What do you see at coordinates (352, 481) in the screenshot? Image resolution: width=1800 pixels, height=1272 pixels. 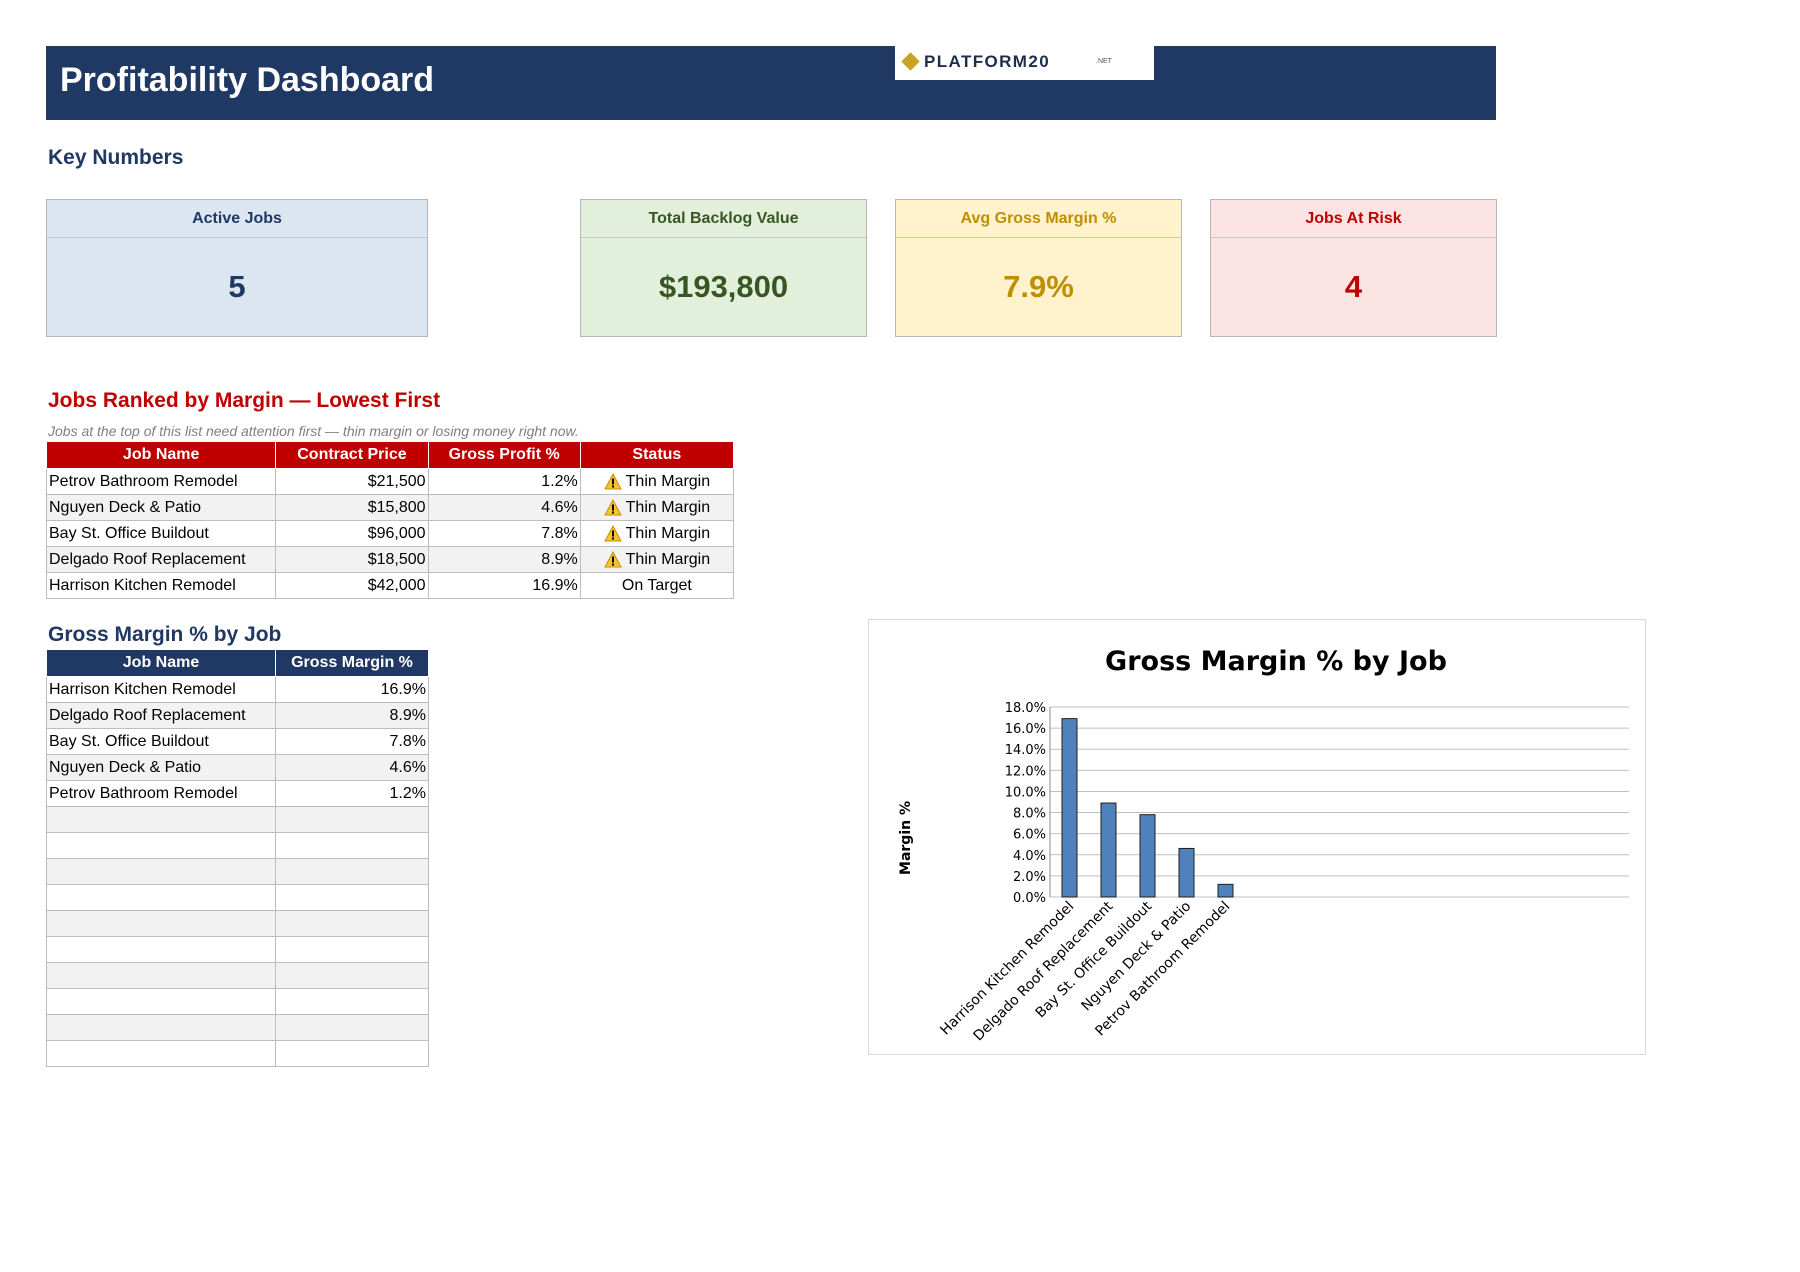 I see `contract-price: $21,500` at bounding box center [352, 481].